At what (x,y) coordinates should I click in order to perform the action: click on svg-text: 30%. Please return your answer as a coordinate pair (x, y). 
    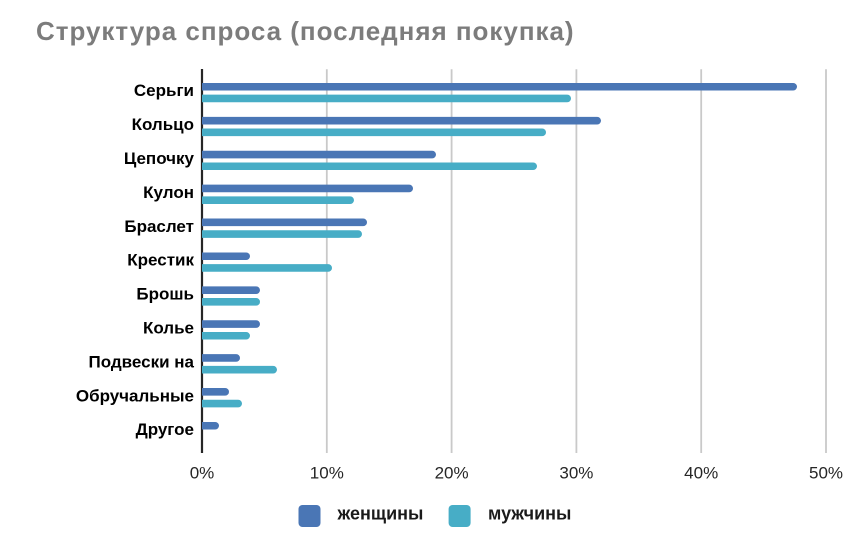
    Looking at the image, I should click on (576, 473).